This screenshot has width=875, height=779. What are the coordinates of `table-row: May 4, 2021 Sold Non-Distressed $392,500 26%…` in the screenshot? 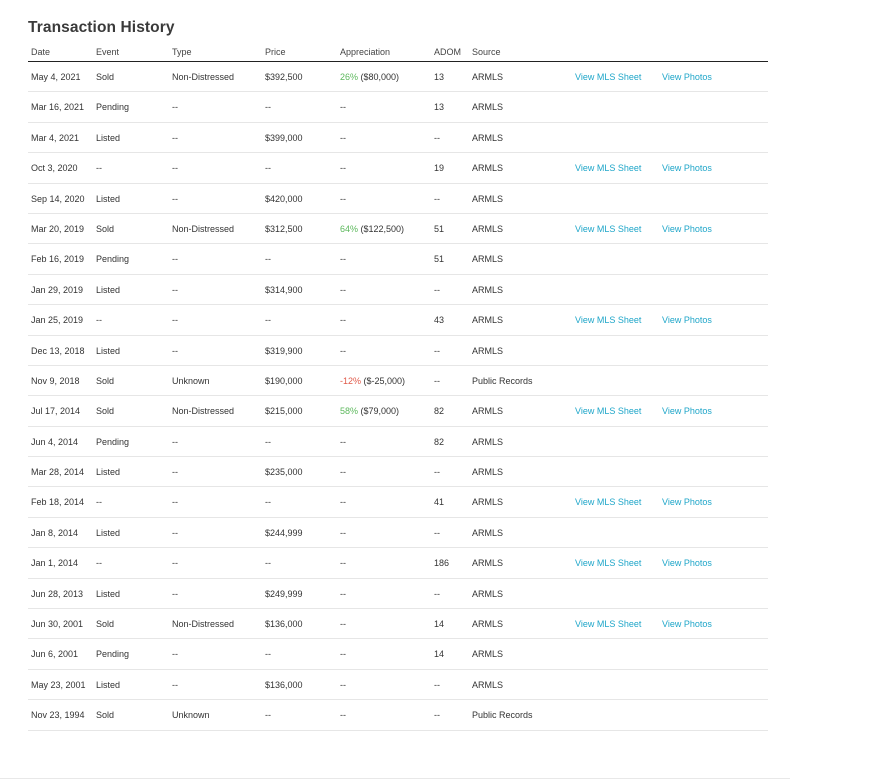 It's located at (398, 77).